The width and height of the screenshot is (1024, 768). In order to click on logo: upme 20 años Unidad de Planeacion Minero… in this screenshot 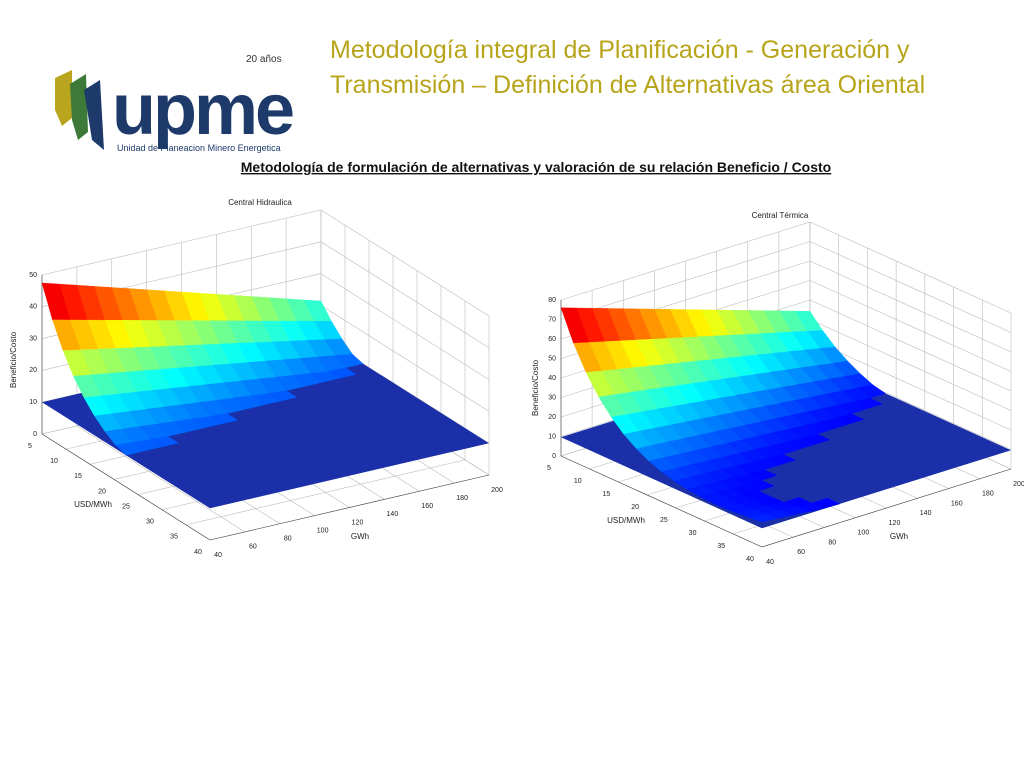, I will do `click(175, 103)`.